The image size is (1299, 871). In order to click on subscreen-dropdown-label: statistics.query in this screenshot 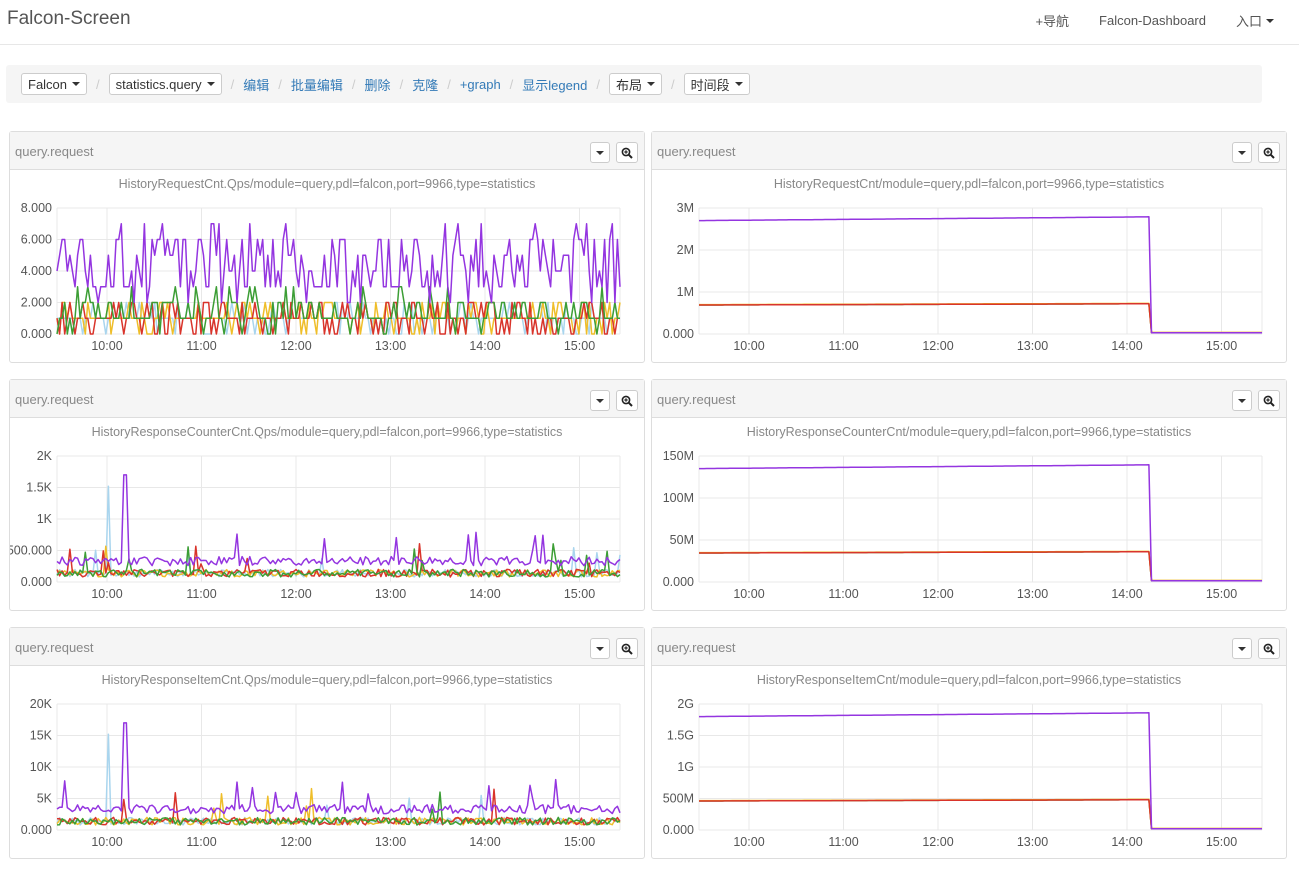, I will do `click(158, 84)`.